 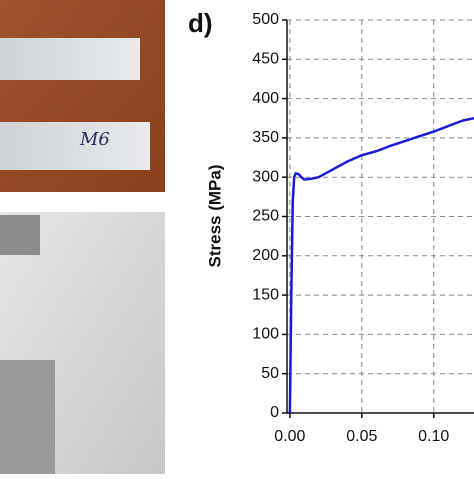 What do you see at coordinates (27, 417) in the screenshot?
I see `machine-base` at bounding box center [27, 417].